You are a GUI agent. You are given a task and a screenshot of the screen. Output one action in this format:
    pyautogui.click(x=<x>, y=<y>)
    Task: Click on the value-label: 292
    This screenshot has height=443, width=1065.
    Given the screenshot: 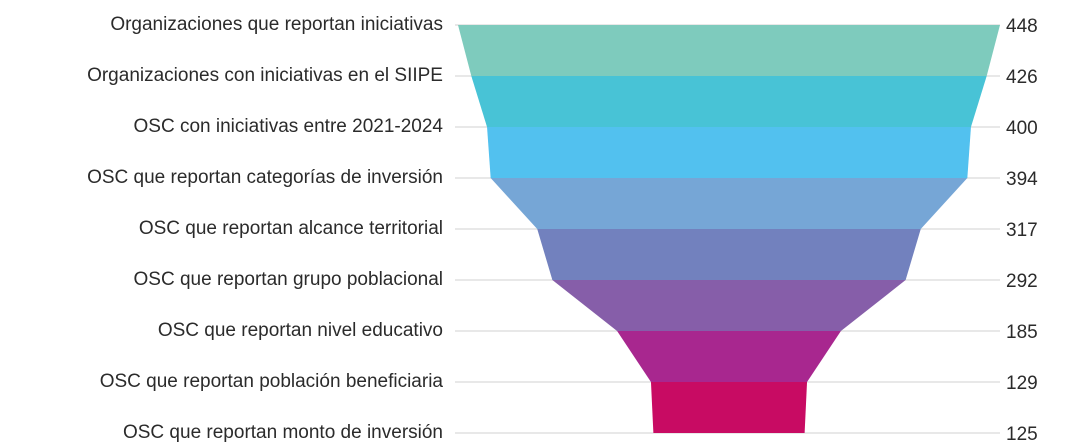 What is the action you would take?
    pyautogui.click(x=1022, y=281)
    